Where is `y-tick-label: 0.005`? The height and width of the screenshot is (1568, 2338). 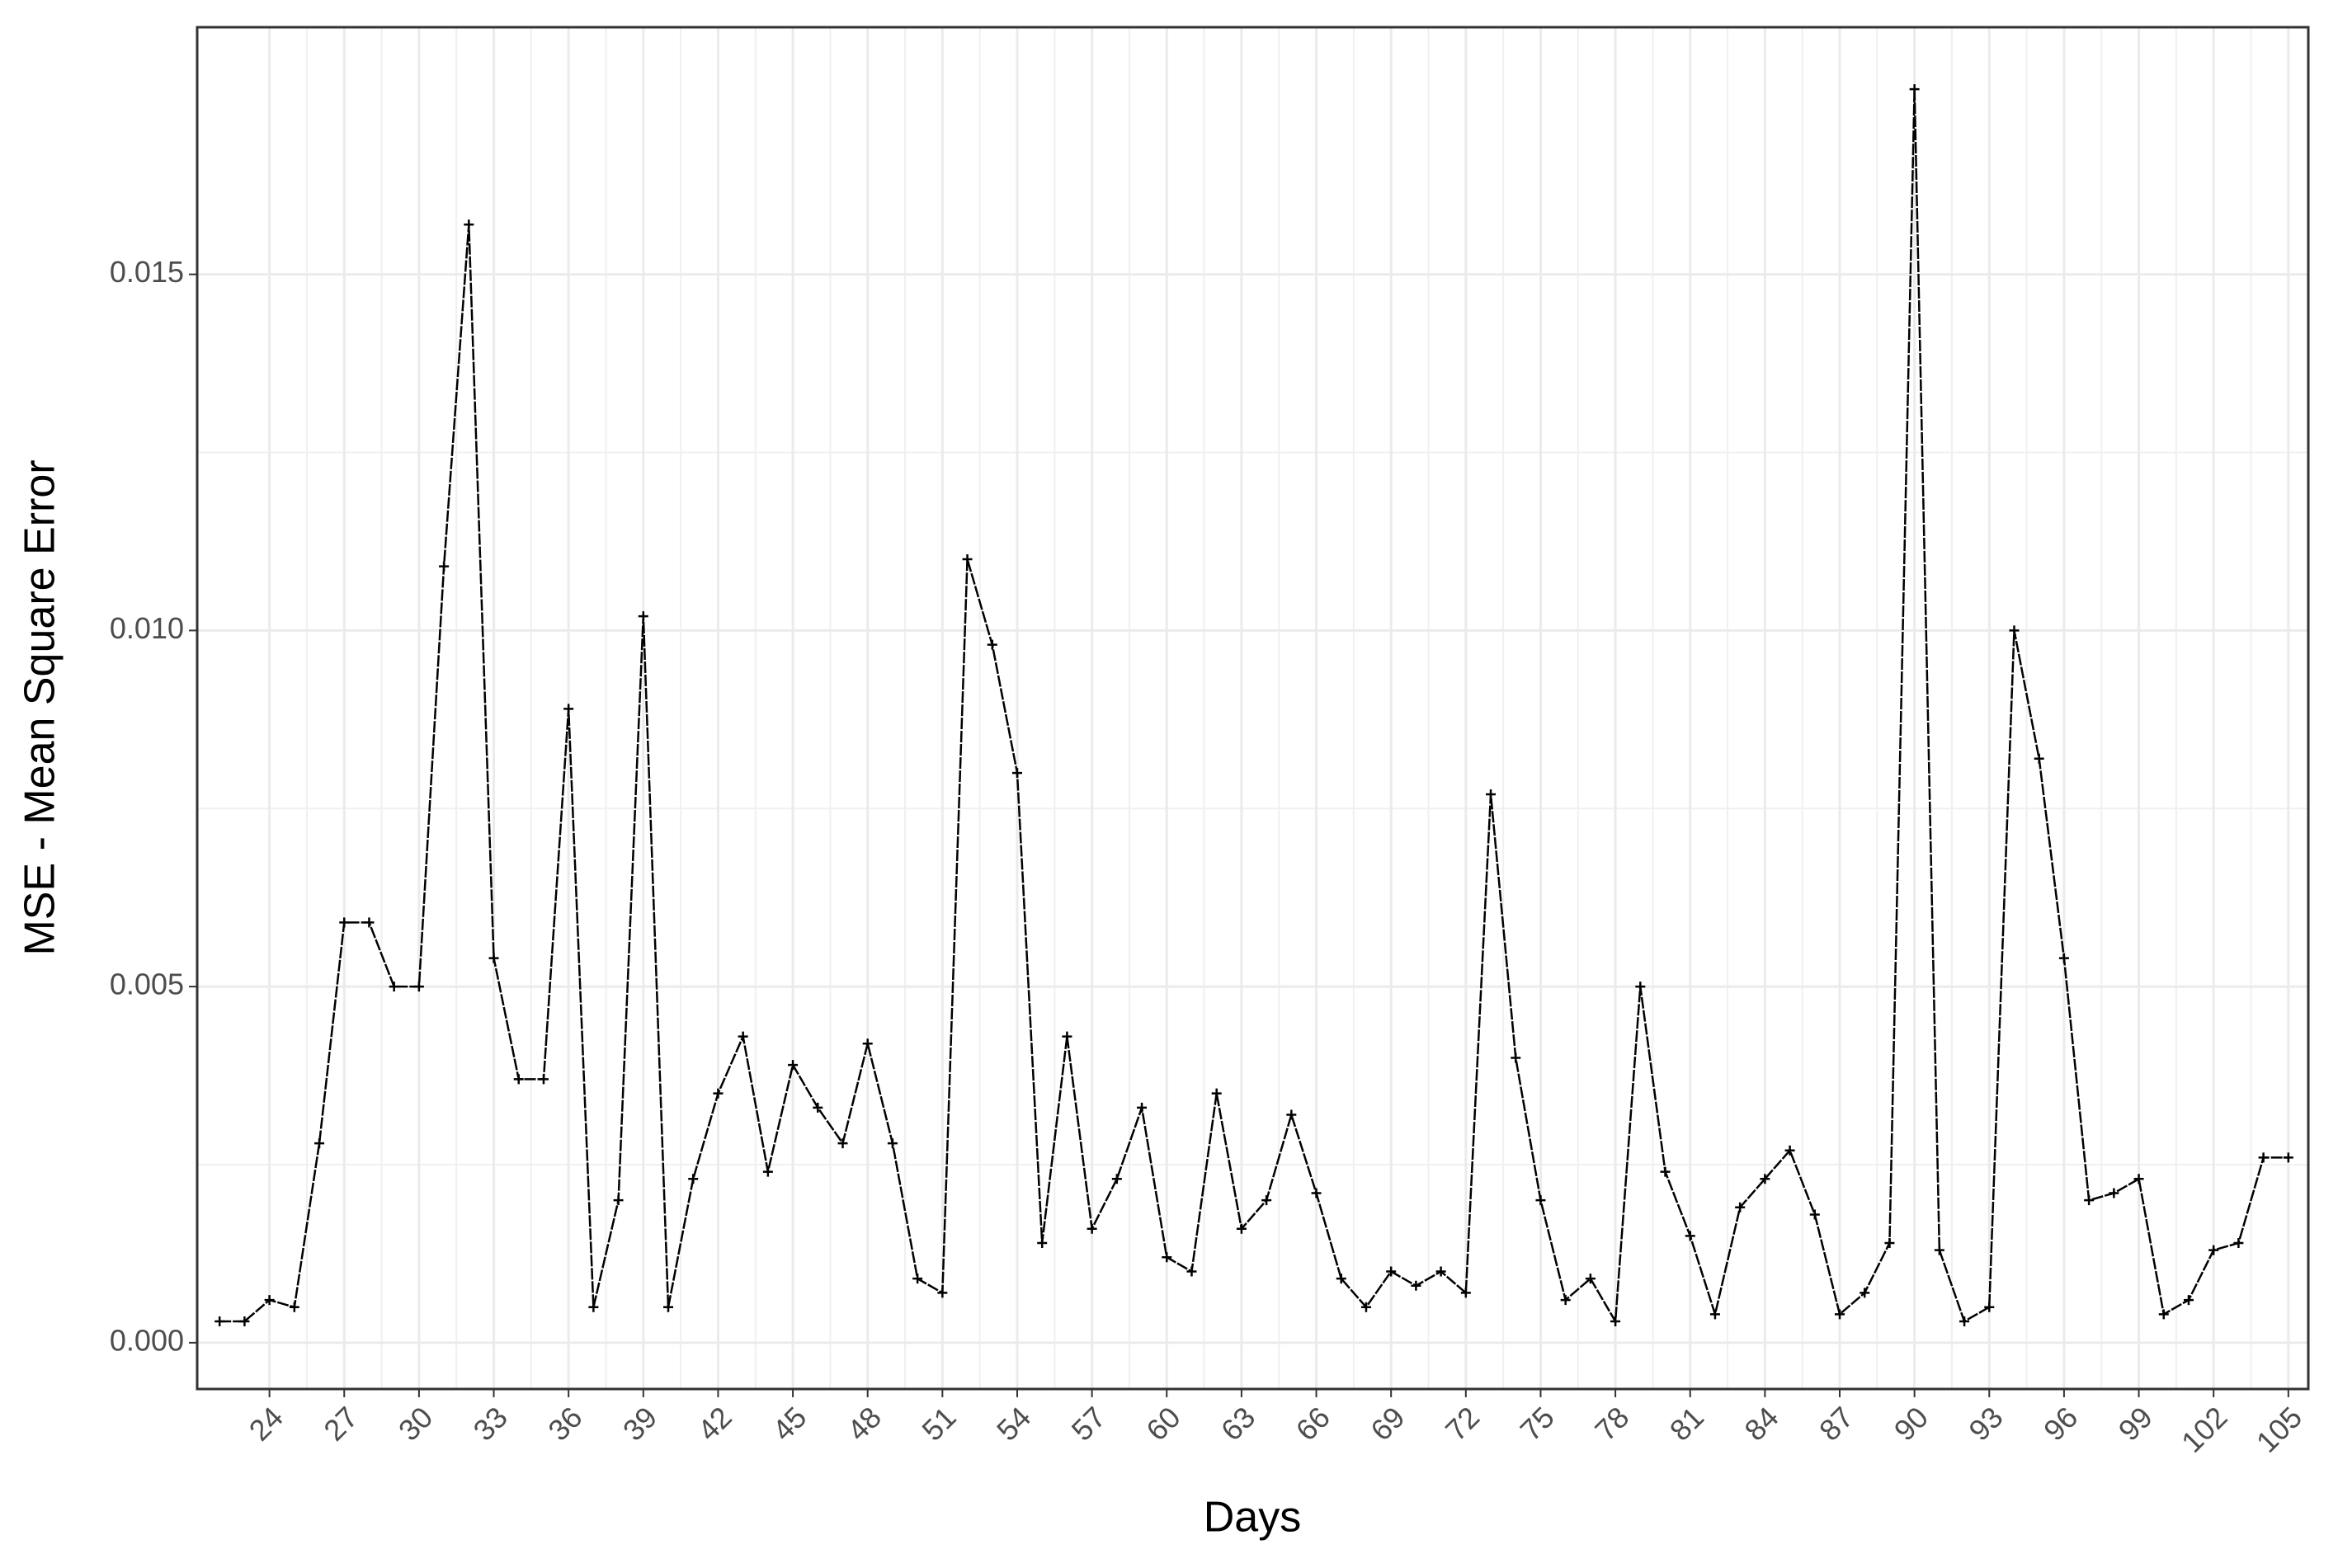
y-tick-label: 0.005 is located at coordinates (147, 984).